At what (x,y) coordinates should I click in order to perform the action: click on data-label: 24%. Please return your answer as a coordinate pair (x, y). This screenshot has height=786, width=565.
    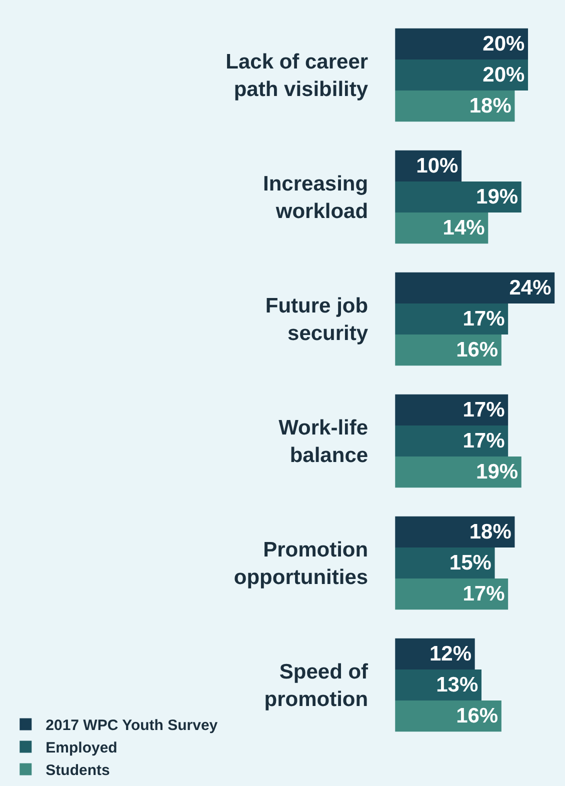
    Looking at the image, I should click on (530, 288).